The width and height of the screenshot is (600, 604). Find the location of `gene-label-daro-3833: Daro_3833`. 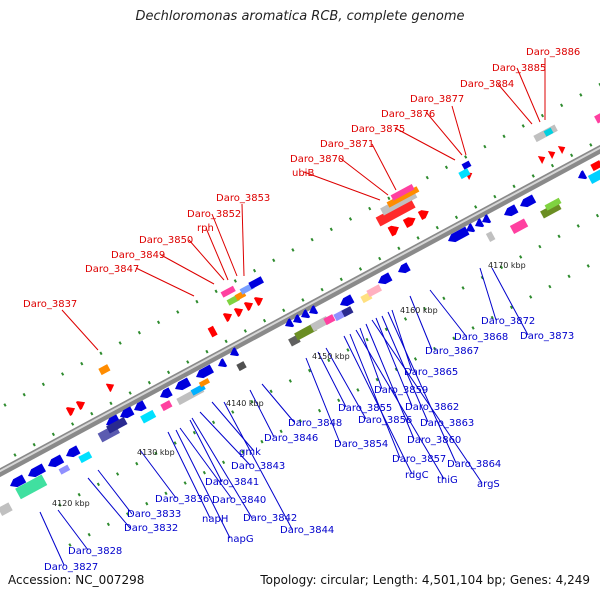

gene-label-daro-3833: Daro_3833 is located at coordinates (154, 514).